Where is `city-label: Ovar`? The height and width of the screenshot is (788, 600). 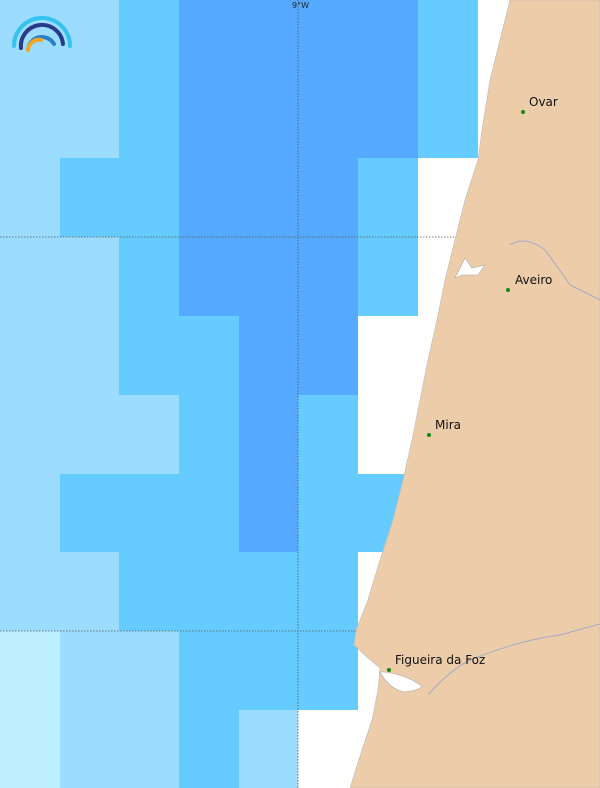 city-label: Ovar is located at coordinates (543, 102).